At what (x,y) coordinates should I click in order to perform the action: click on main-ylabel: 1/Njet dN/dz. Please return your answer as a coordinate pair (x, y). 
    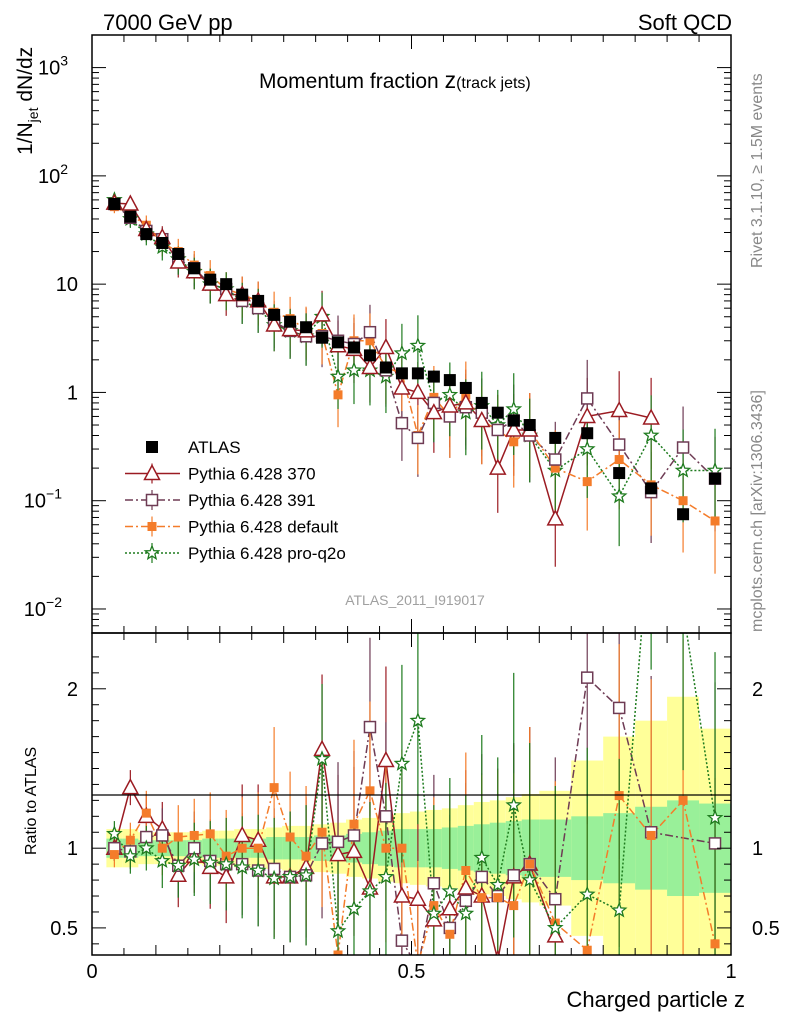
    Looking at the image, I should click on (27, 101).